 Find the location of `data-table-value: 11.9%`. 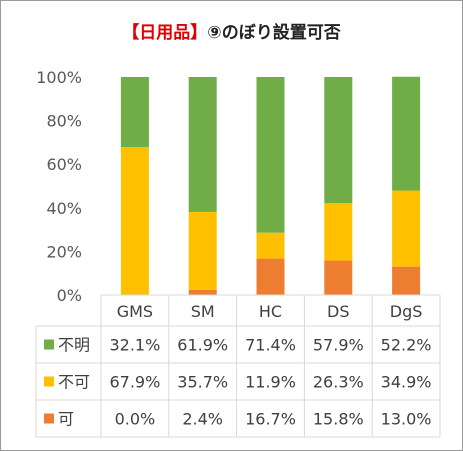

data-table-value: 11.9% is located at coordinates (270, 382).